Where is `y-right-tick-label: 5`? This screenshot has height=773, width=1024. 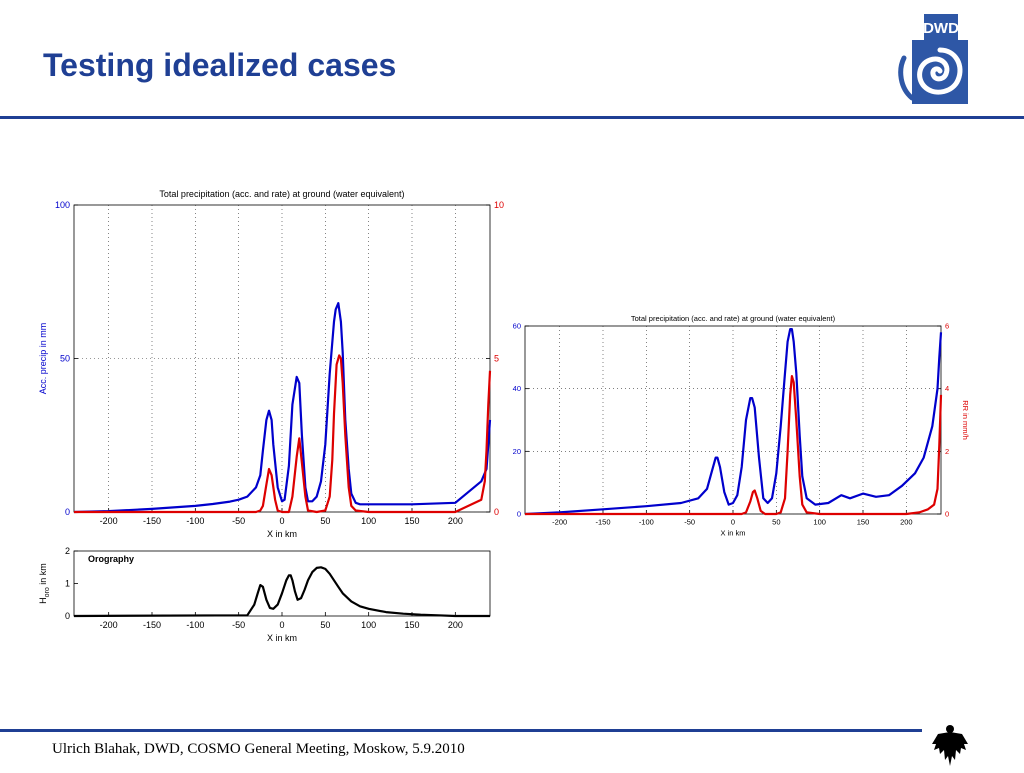
y-right-tick-label: 5 is located at coordinates (496, 359).